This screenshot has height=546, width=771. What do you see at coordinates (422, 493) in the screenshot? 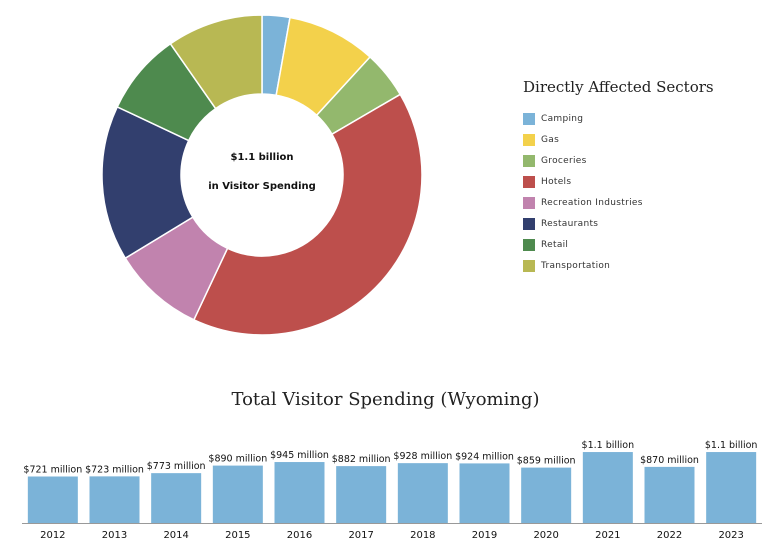
I see `bar-2018` at bounding box center [422, 493].